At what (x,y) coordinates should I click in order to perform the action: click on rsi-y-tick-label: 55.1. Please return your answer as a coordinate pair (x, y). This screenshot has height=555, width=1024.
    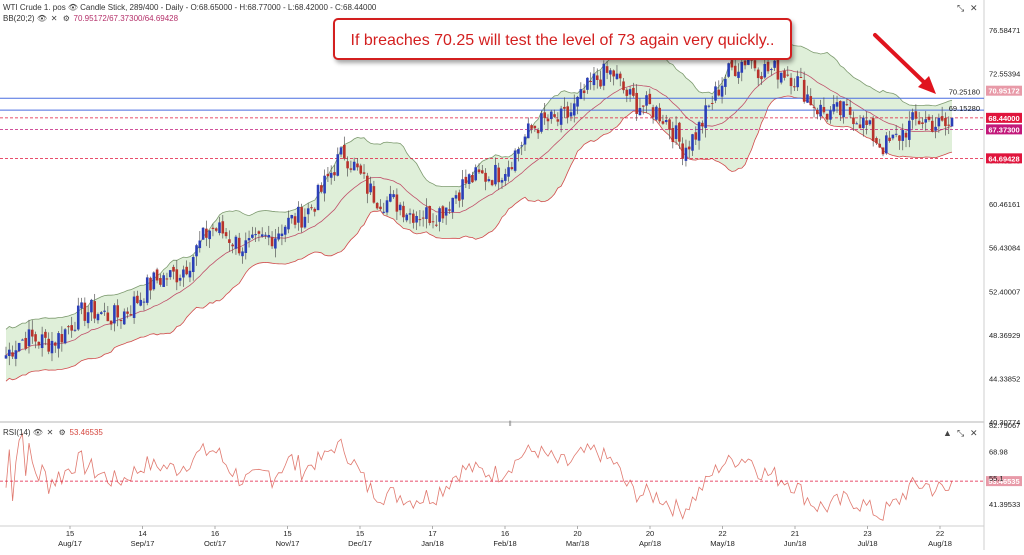
    Looking at the image, I should click on (996, 478).